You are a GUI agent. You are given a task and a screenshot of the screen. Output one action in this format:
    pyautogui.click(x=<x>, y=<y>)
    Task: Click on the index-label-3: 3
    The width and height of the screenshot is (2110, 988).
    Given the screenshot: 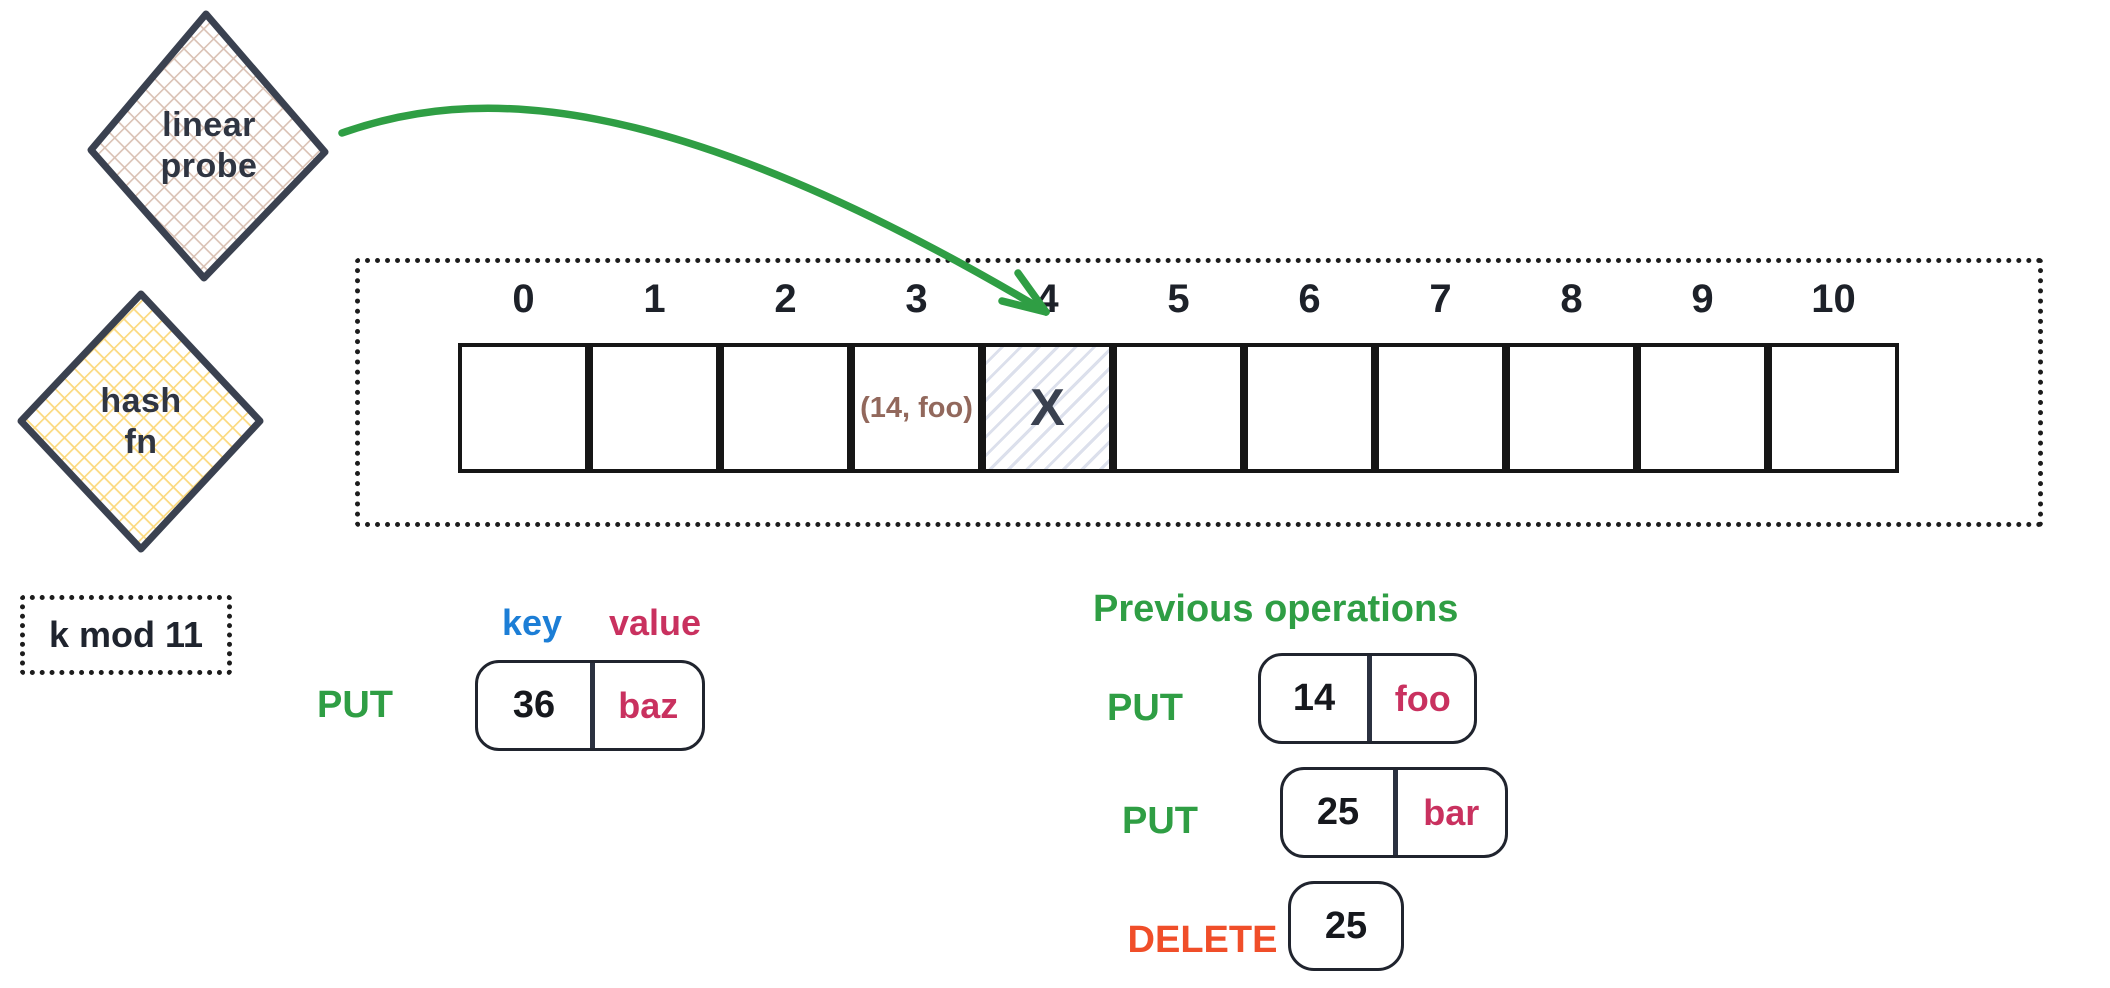 What is the action you would take?
    pyautogui.click(x=916, y=298)
    